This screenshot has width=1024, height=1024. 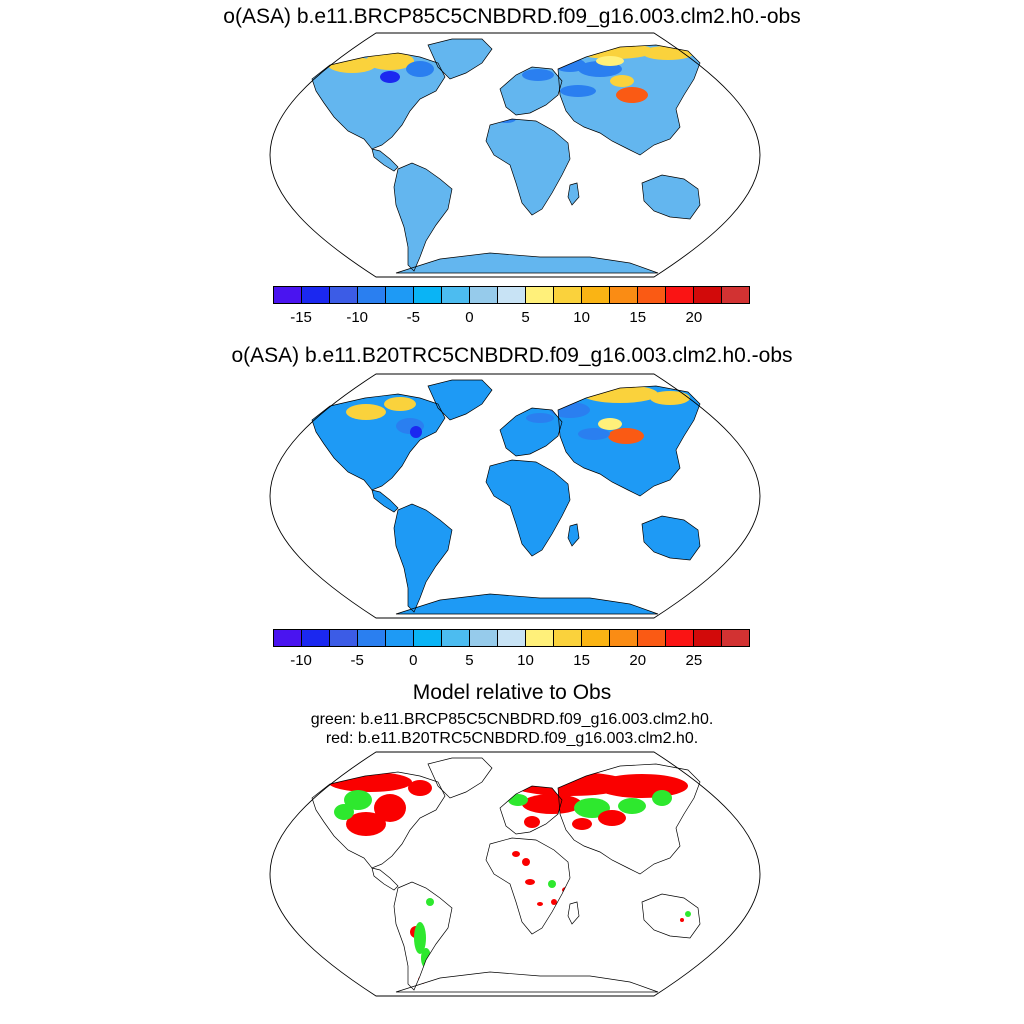 I want to click on panel-2-colorbar-ticks: -10 -5 0 5 10 15 20 25, so click(x=511, y=662).